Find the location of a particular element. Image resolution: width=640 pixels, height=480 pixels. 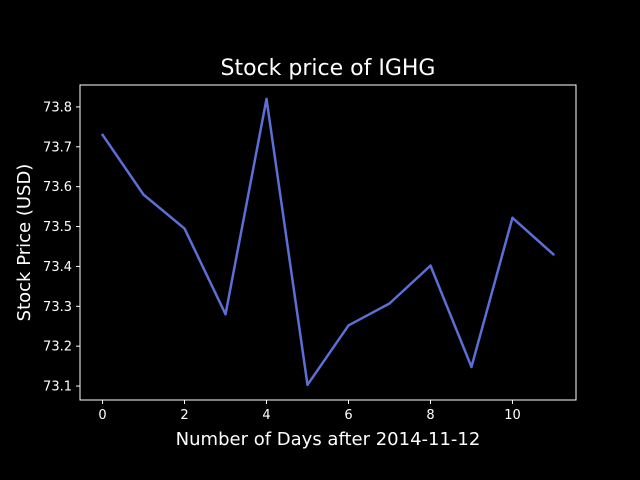

x-tick-label: 0 is located at coordinates (102, 415).